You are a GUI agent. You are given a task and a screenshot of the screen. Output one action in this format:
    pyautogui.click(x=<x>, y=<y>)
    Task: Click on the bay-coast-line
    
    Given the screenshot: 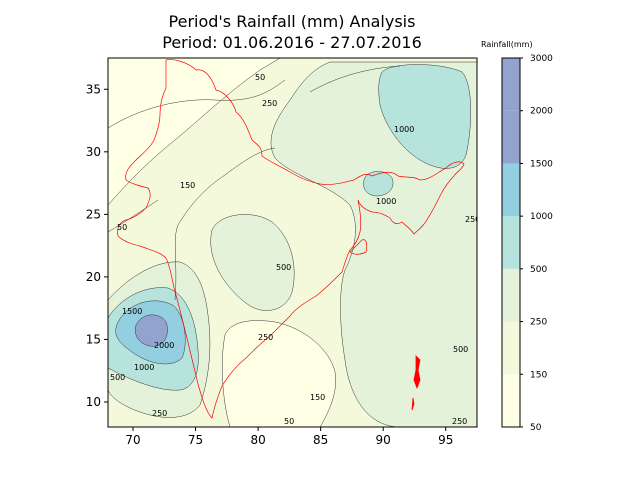 What is the action you would take?
    pyautogui.click(x=358, y=247)
    